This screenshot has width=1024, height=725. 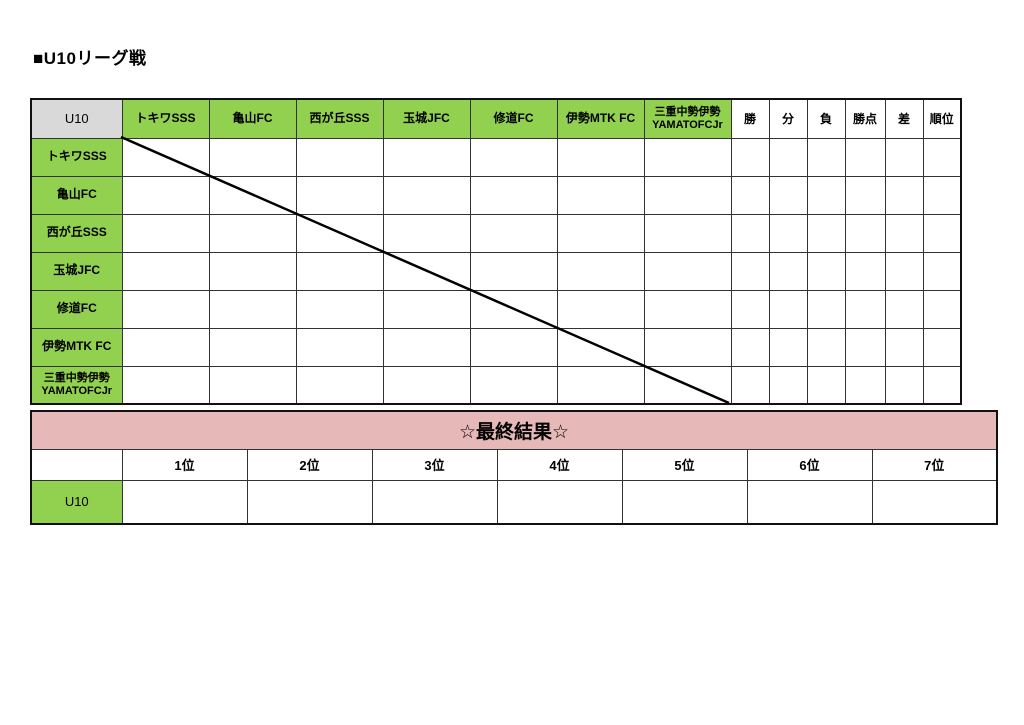 What do you see at coordinates (76, 233) in the screenshot?
I see `team-row-header: 西が丘SSS` at bounding box center [76, 233].